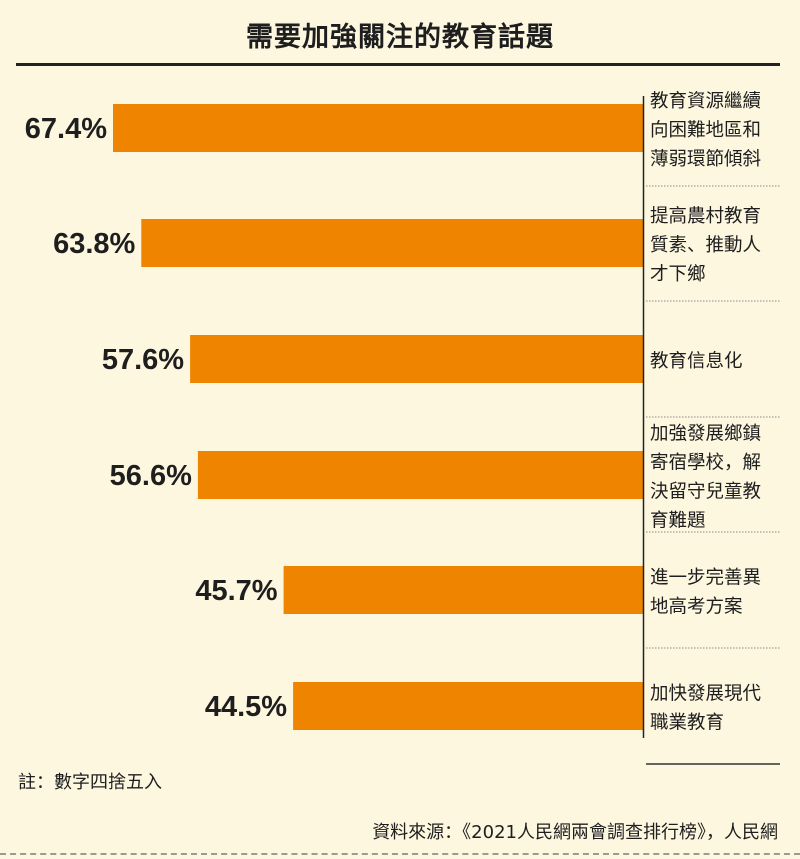  I want to click on bottom-divider, so click(400, 854).